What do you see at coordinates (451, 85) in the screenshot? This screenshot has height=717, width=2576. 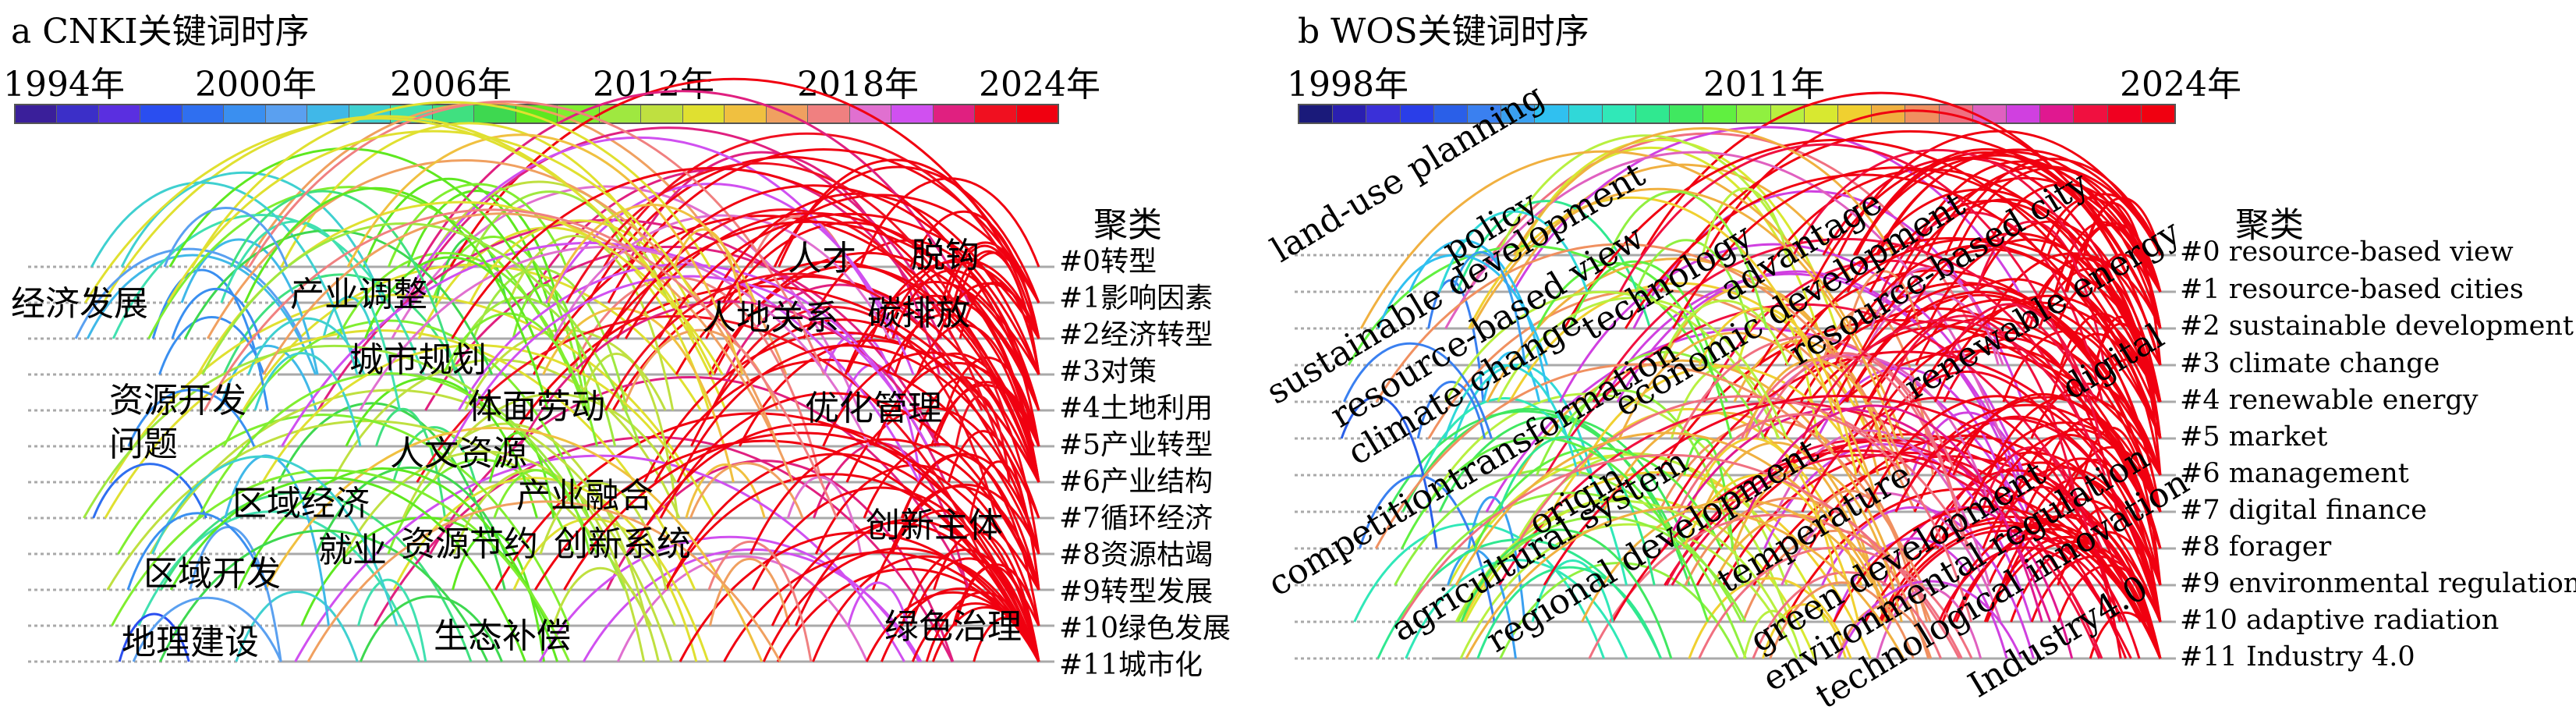 I see `year-label: 2006年` at bounding box center [451, 85].